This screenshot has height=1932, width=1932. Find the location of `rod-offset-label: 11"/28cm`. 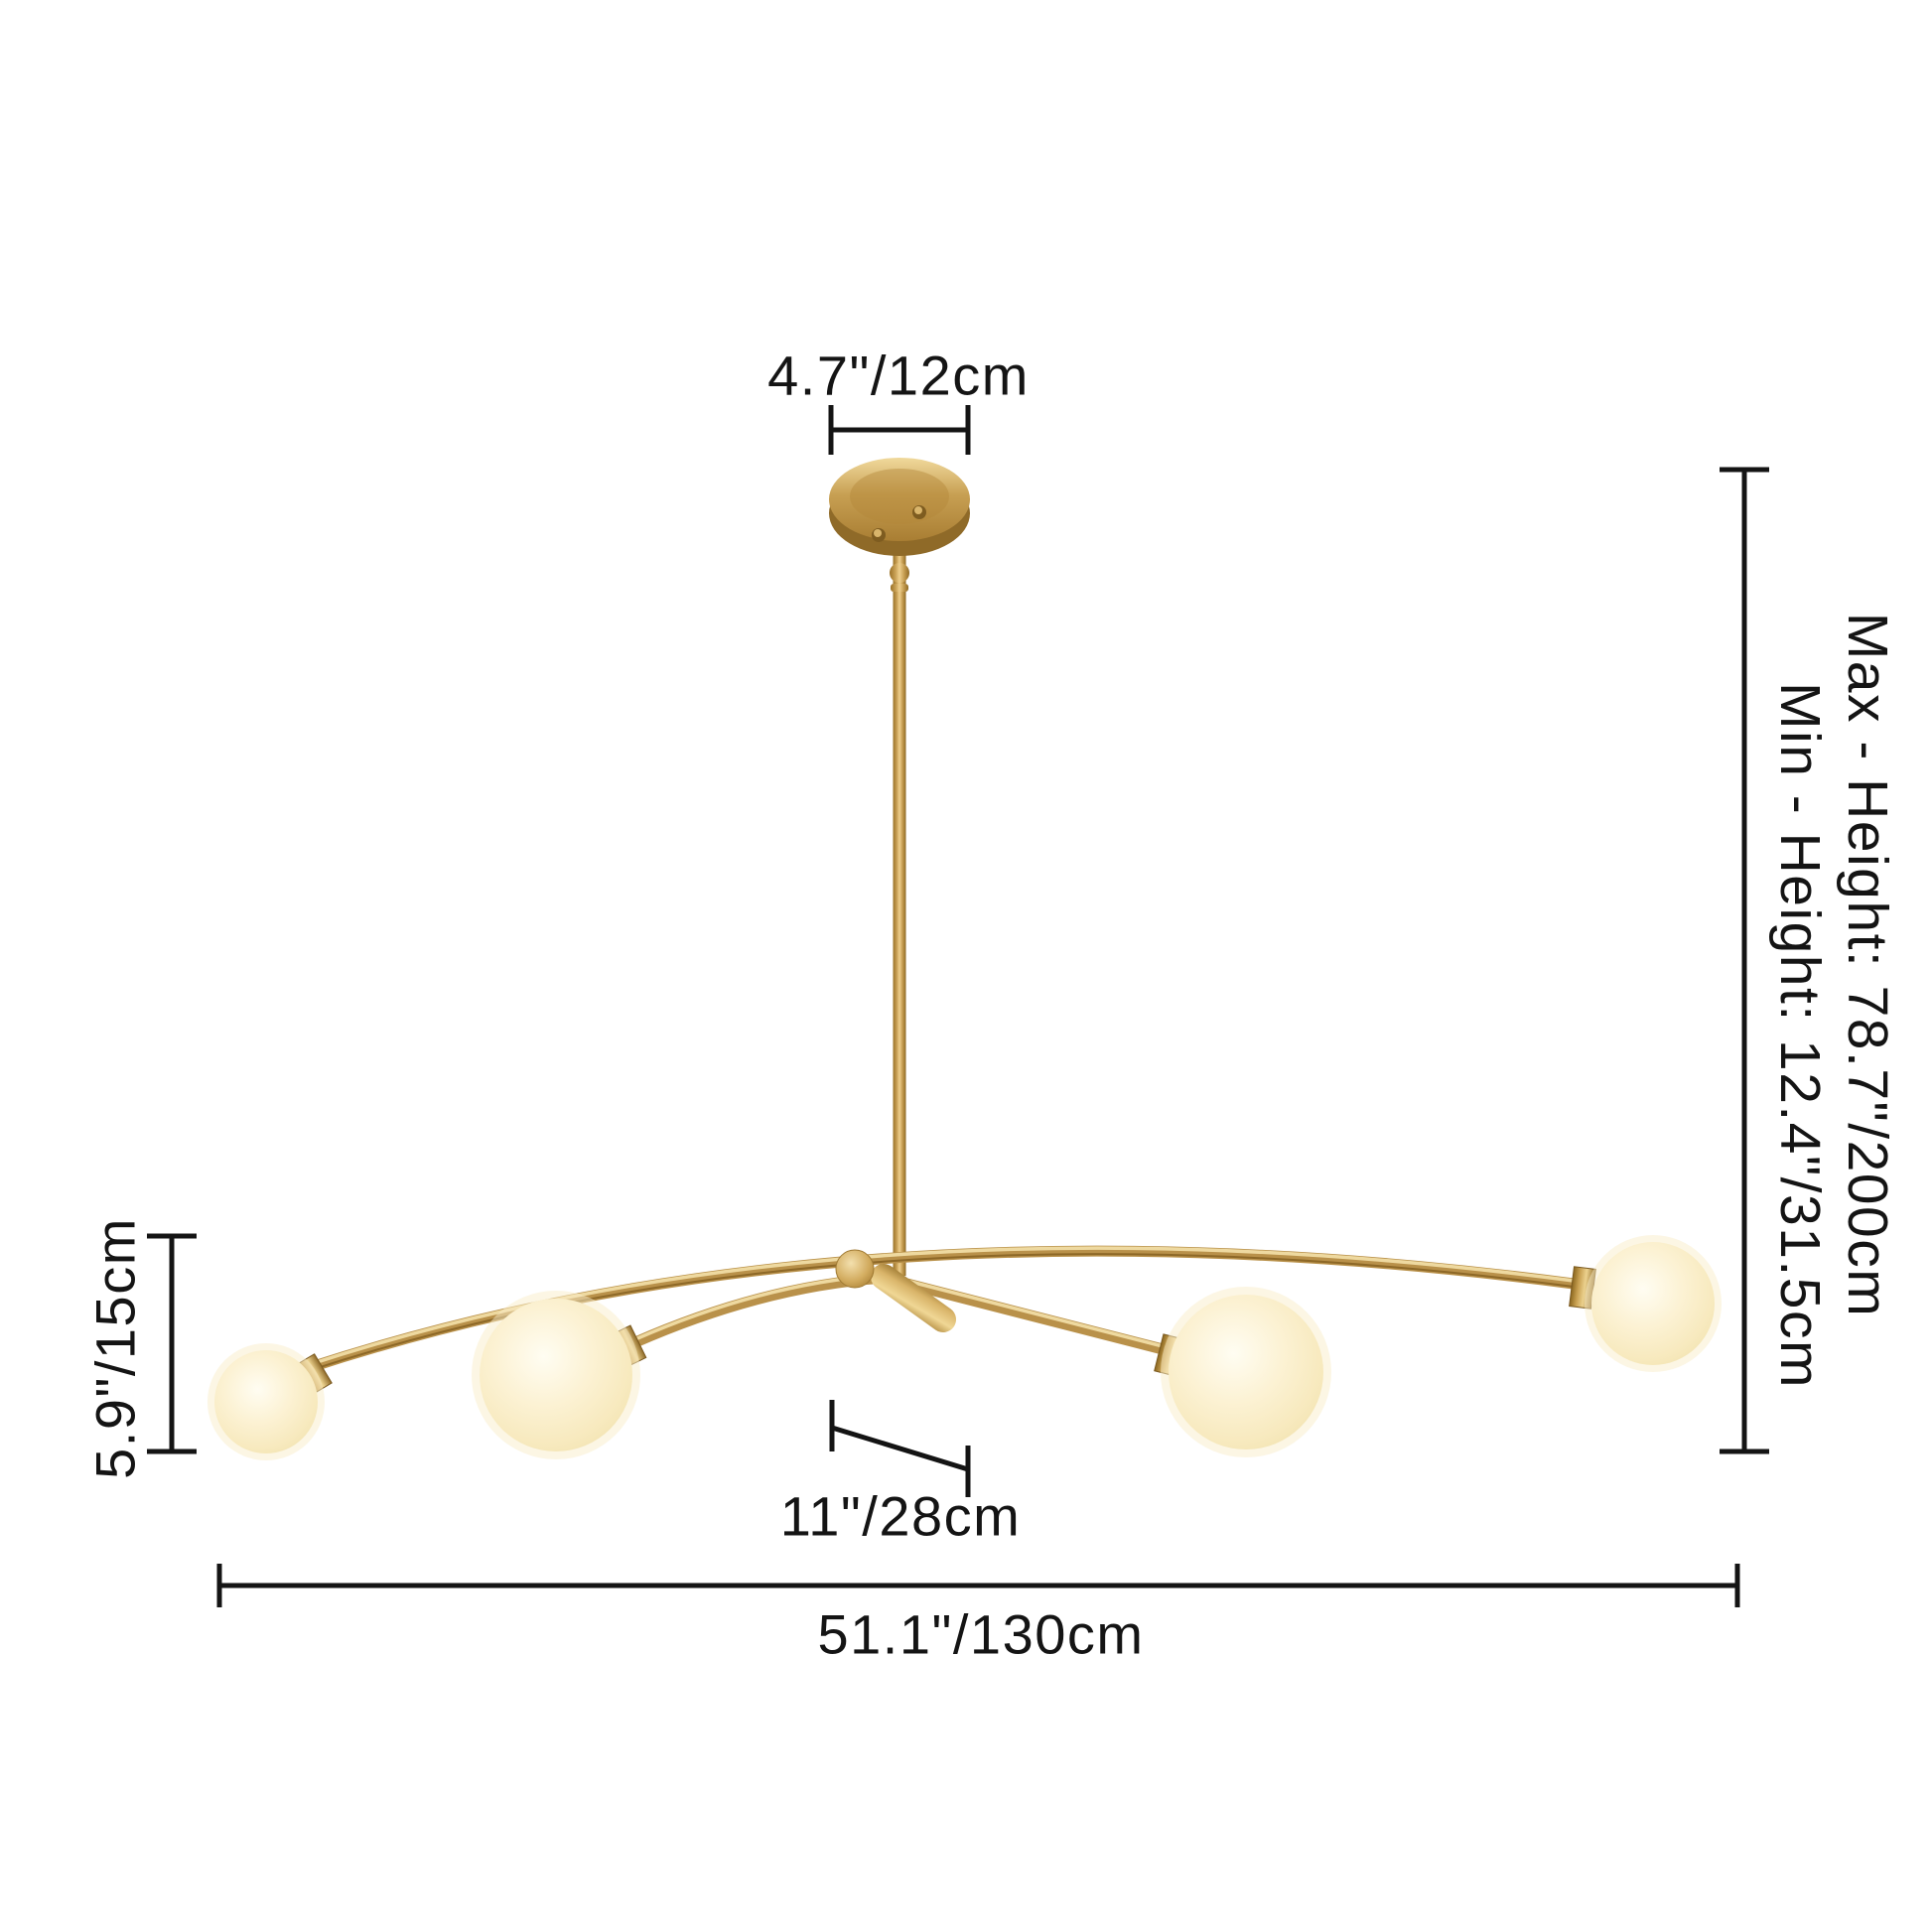

rod-offset-label: 11"/28cm is located at coordinates (901, 1516).